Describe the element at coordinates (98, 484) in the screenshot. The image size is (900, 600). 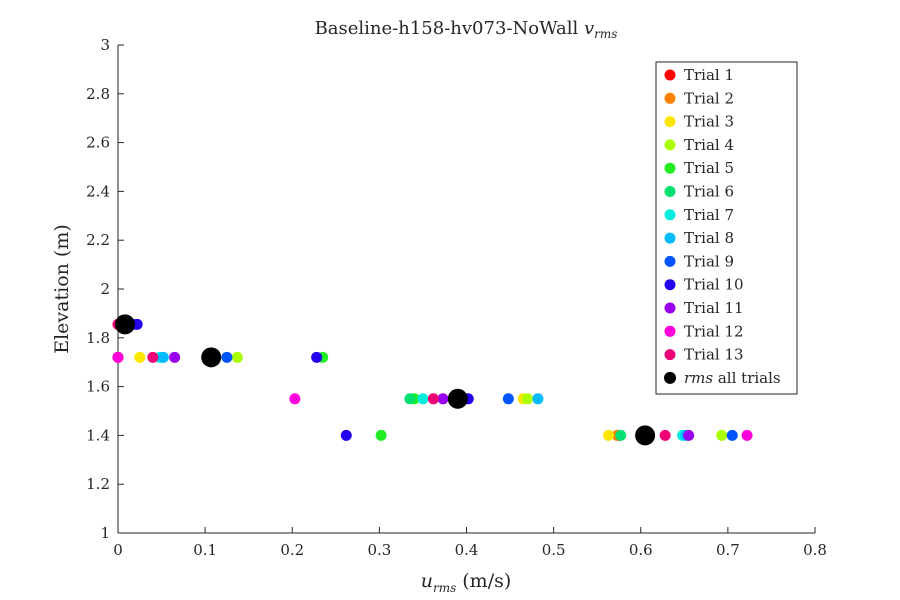
I see `y-tick-label: 1.2` at that location.